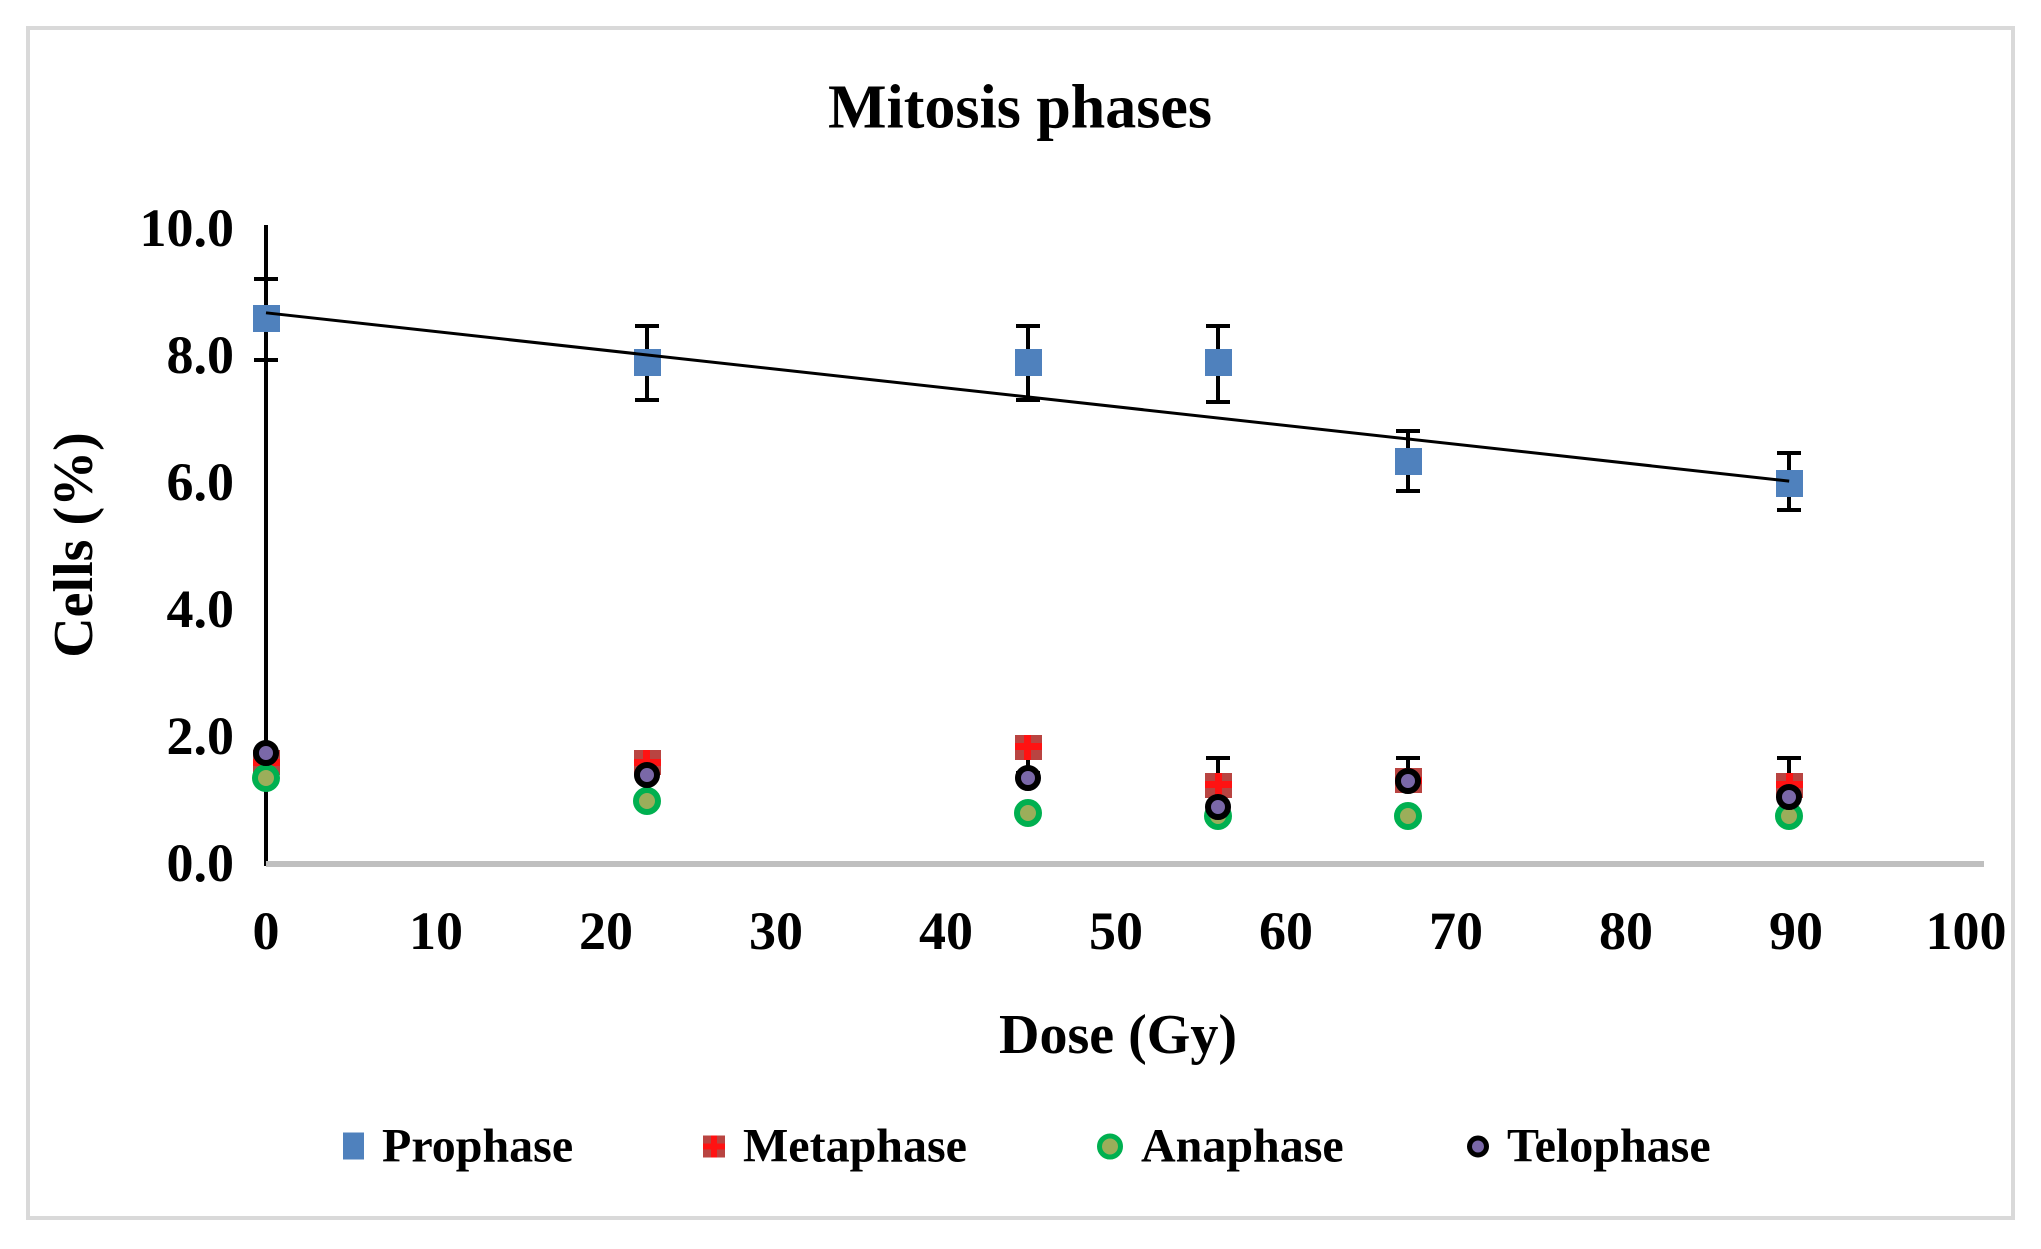  I want to click on chart-title: Mitosis phases, so click(1020, 107).